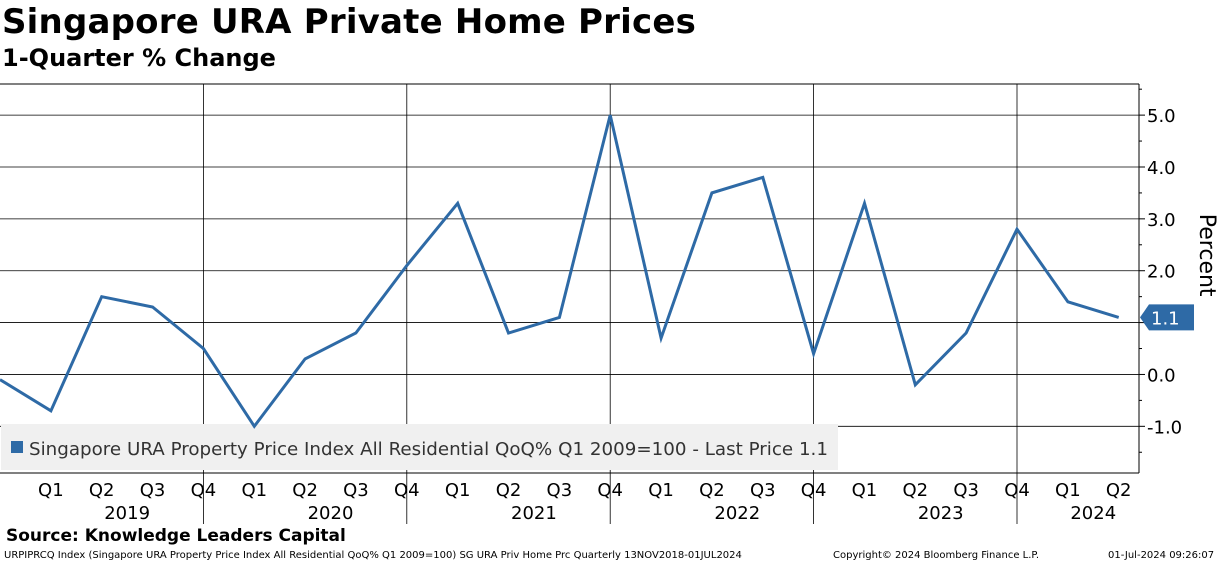 This screenshot has height=565, width=1224. Describe the element at coordinates (1161, 375) in the screenshot. I see `y-tick-label: 0.0` at that location.